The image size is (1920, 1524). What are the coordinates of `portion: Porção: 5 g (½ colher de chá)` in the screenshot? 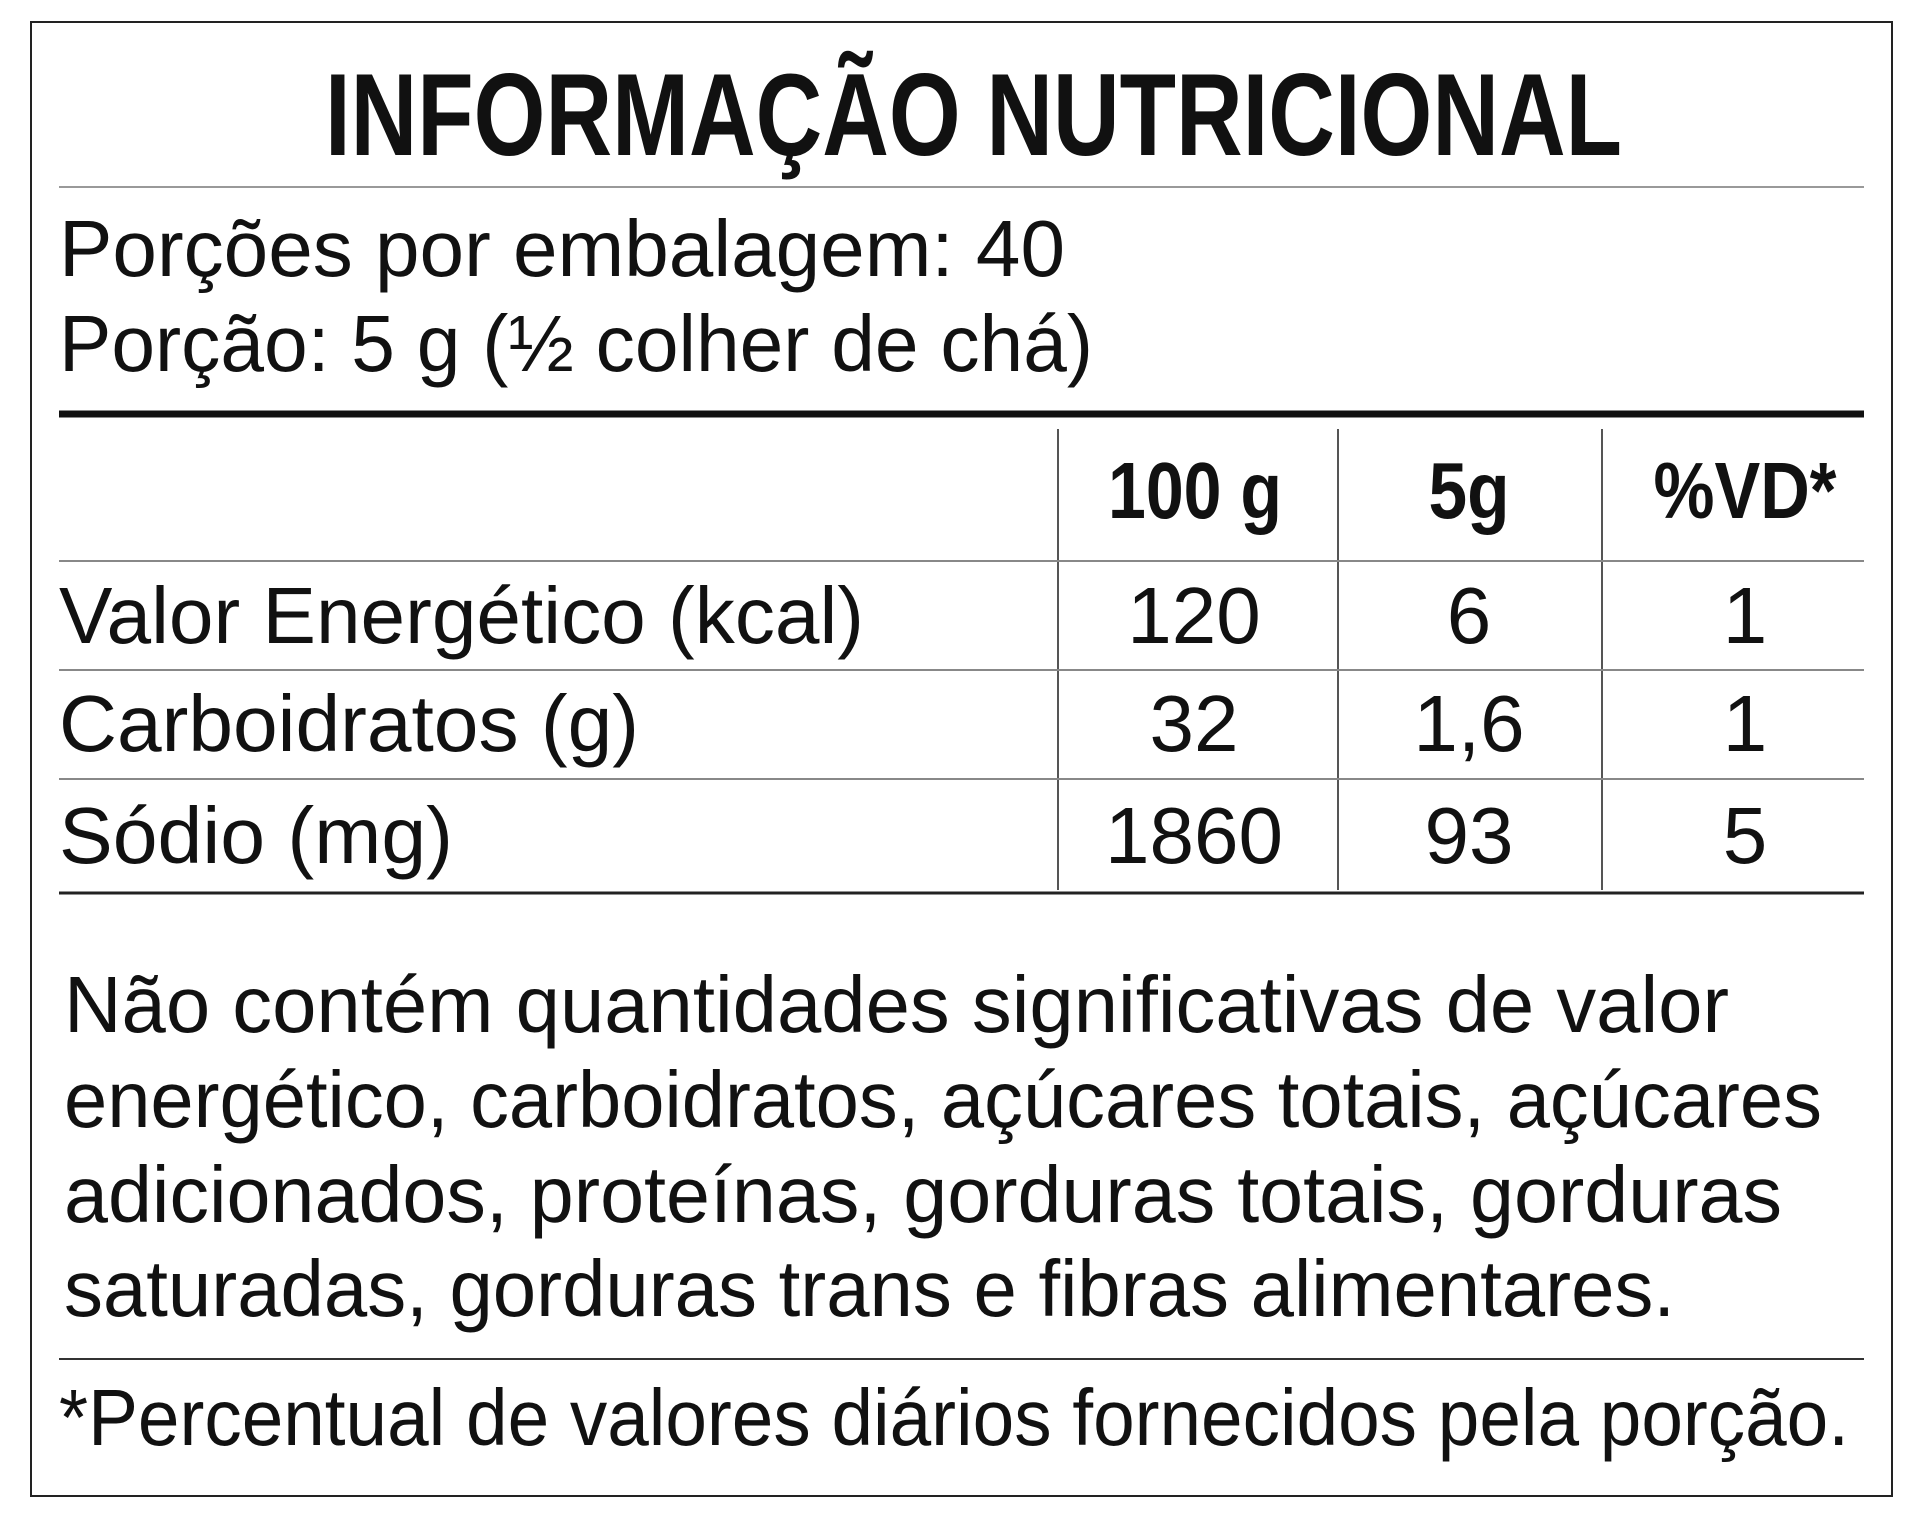 It's located at (576, 343).